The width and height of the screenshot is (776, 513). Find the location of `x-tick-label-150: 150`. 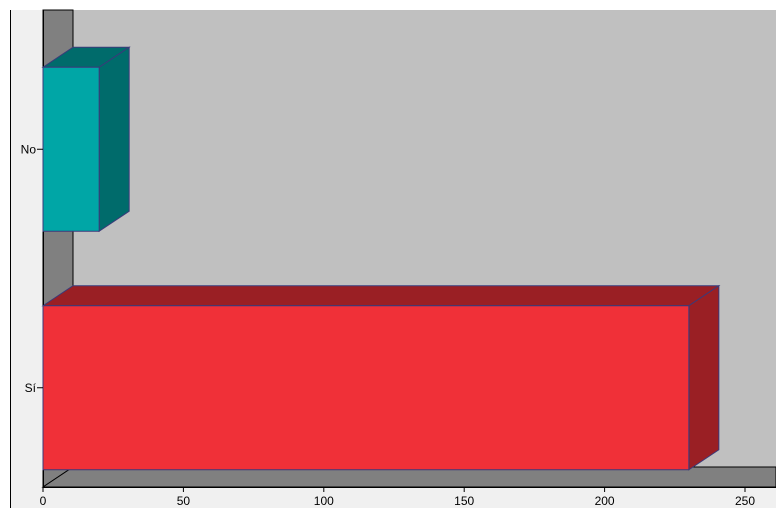

x-tick-label-150: 150 is located at coordinates (464, 501).